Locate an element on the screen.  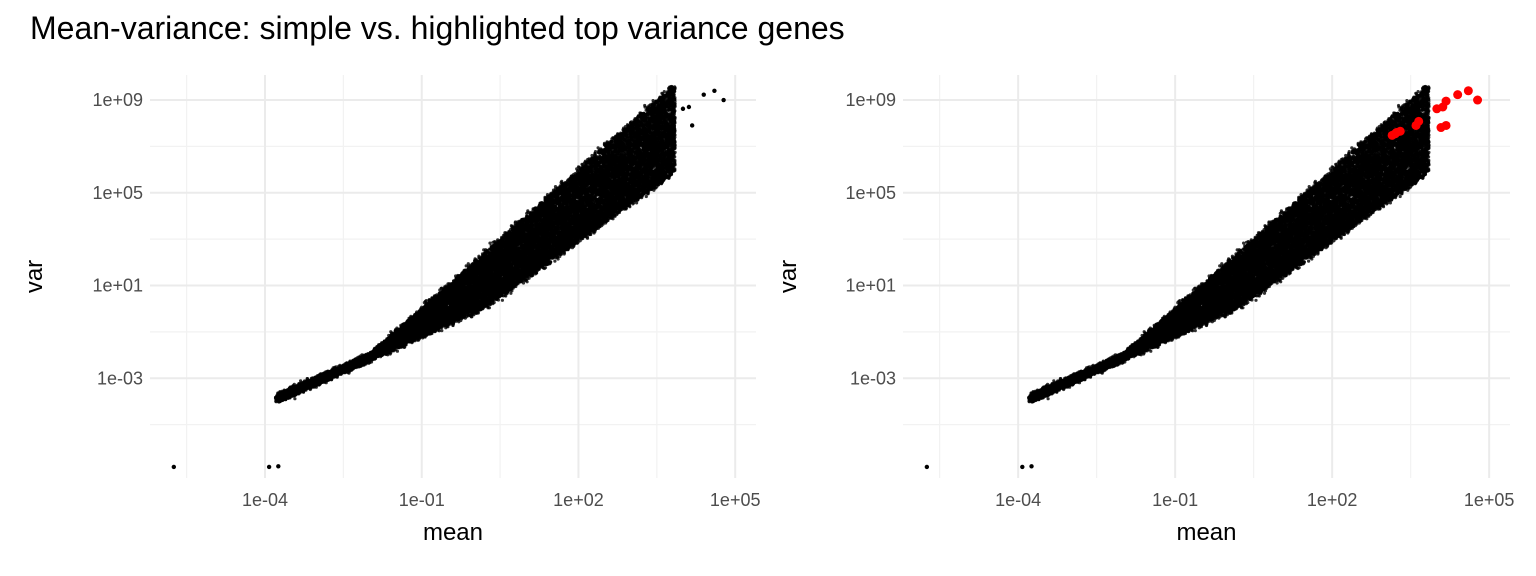
y-tick-label: 1e-03 is located at coordinates (120, 378).